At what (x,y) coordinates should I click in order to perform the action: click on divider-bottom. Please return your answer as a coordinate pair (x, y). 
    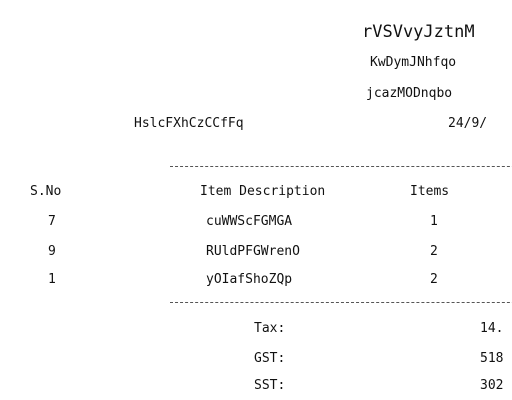
    Looking at the image, I should click on (341, 302).